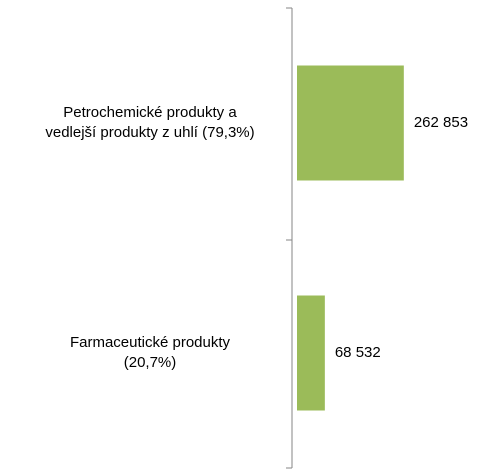  I want to click on category-label: Farmaceutické produkty (20,7%), so click(150, 352).